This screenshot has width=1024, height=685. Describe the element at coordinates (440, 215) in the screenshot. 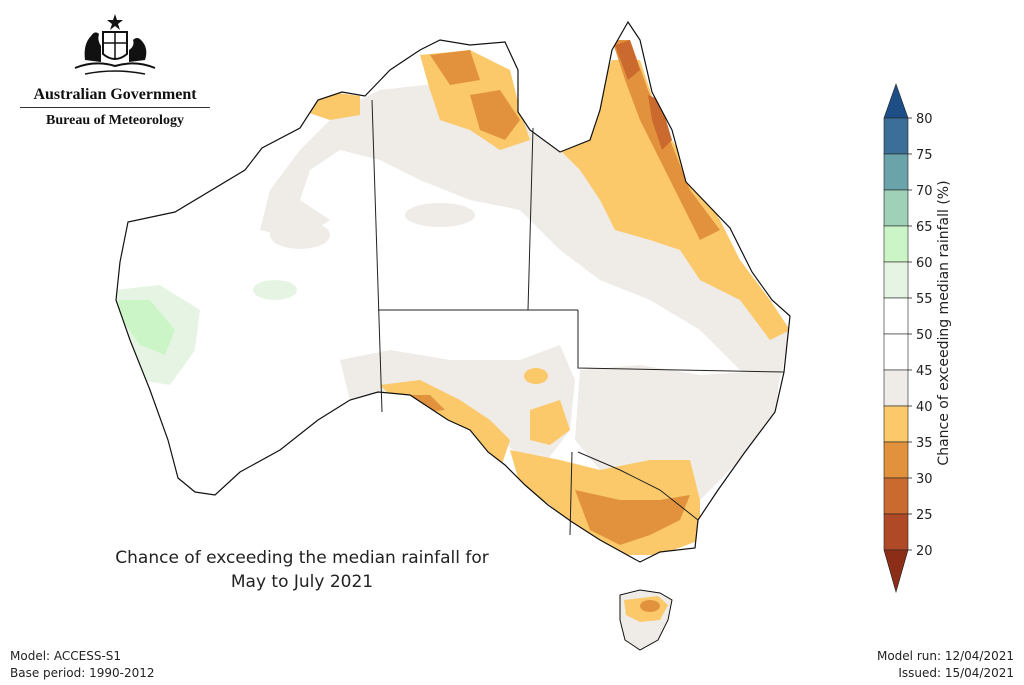

I see `zone-40-45-central-patch` at that location.